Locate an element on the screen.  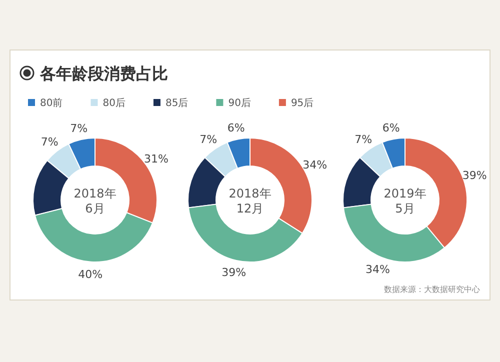
text: 各年龄段消费占比 is located at coordinates (103, 73).